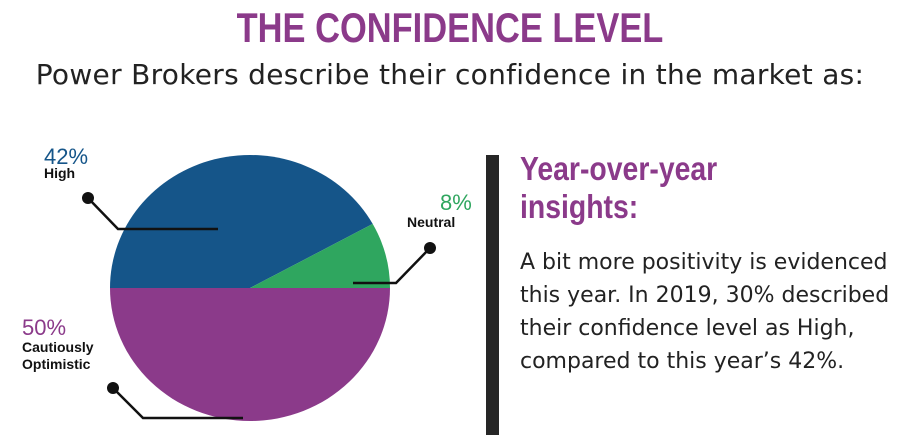 This screenshot has height=444, width=900. I want to click on vertical-divider, so click(492, 295).